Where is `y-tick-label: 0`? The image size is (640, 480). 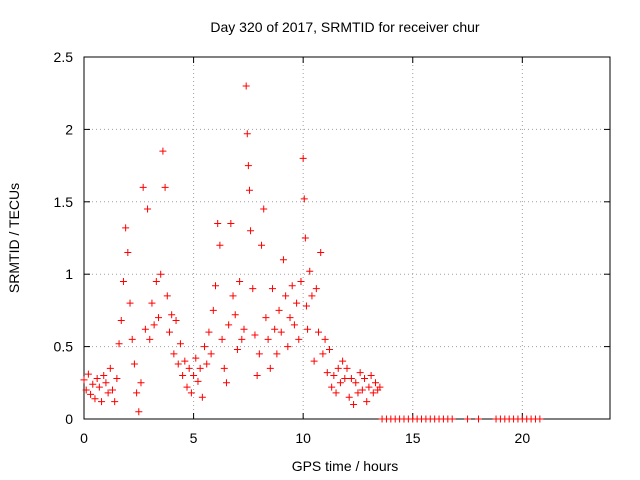
y-tick-label: 0 is located at coordinates (69, 419).